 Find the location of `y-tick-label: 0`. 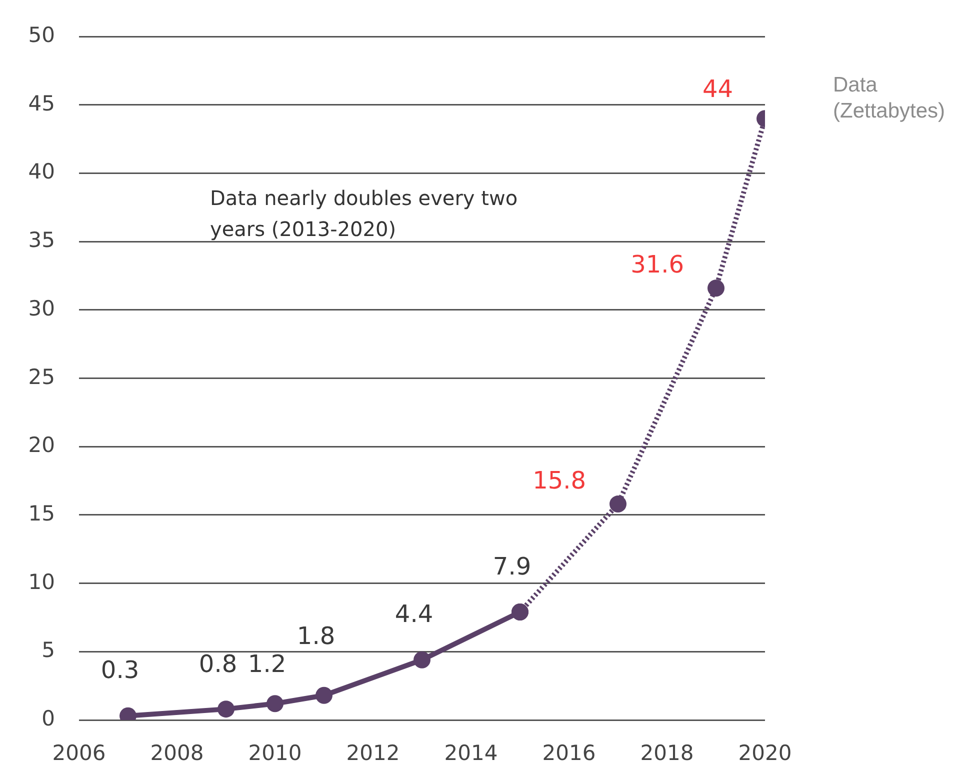

y-tick-label: 0 is located at coordinates (48, 718).